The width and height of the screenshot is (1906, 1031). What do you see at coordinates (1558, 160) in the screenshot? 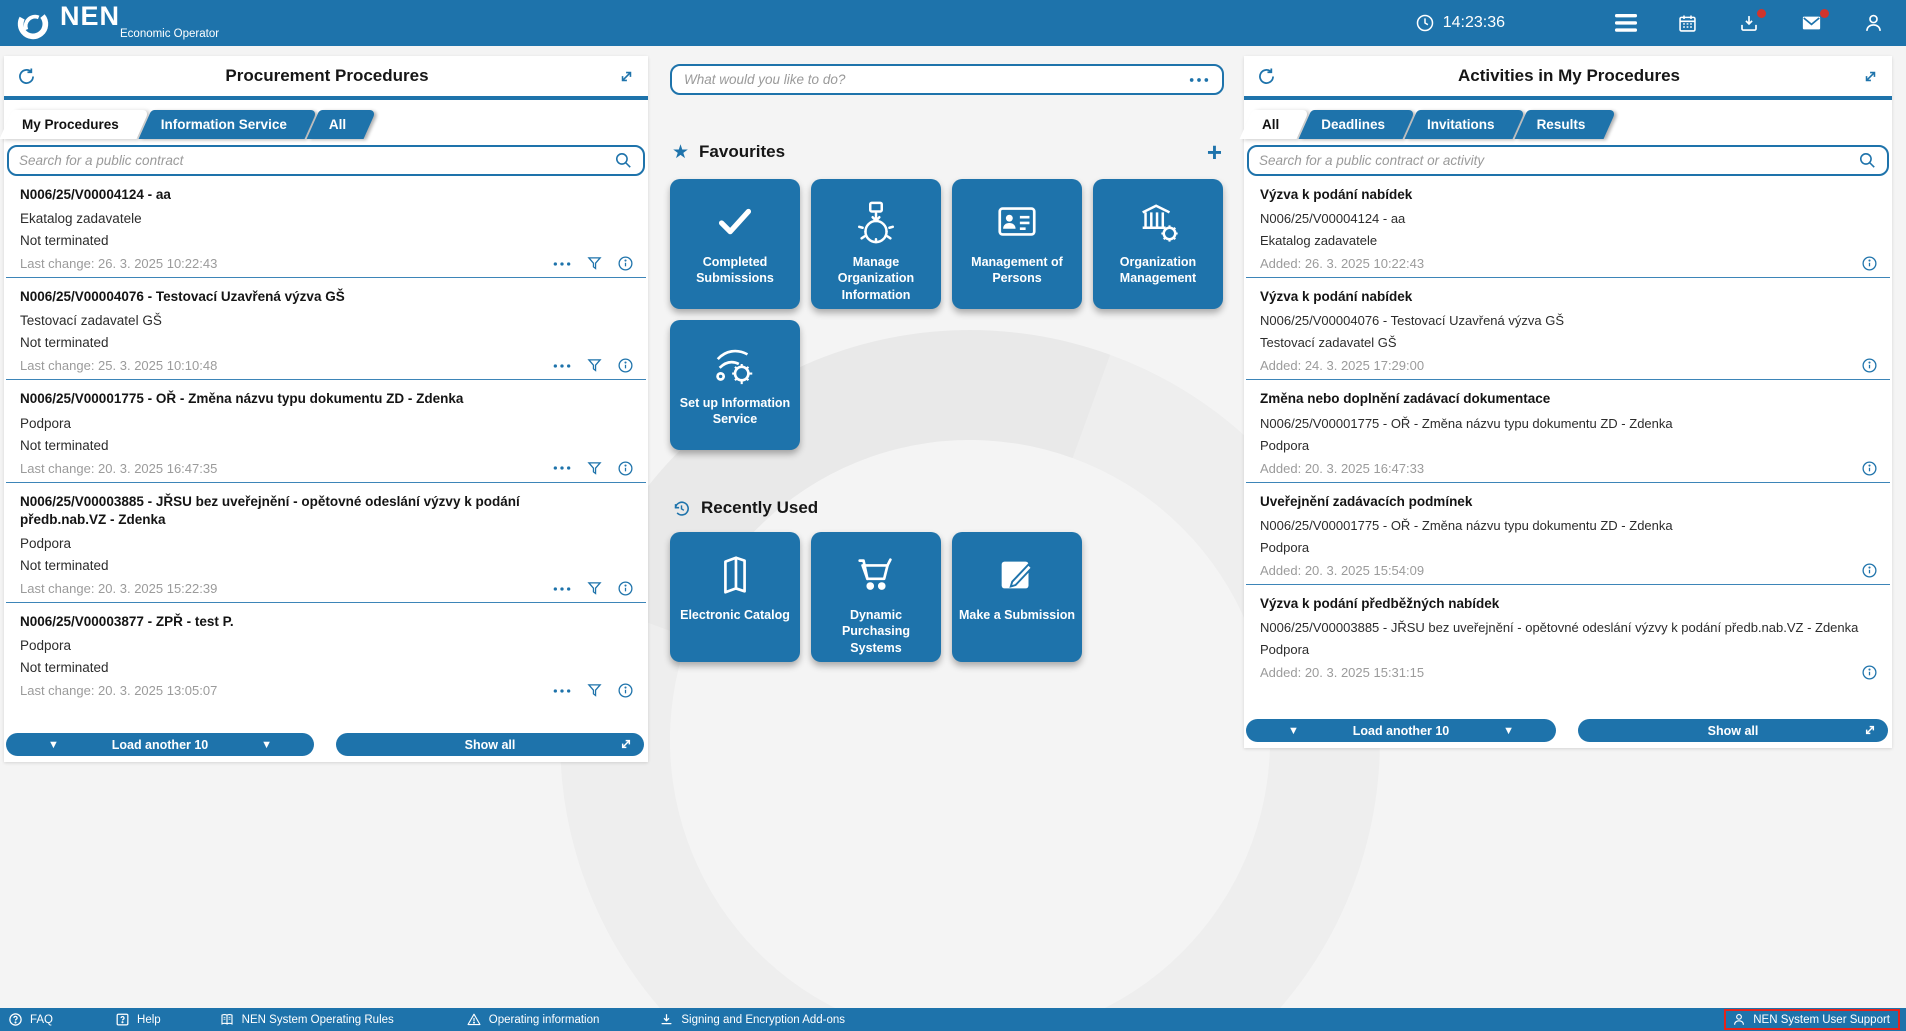
I see `activity-search-input` at bounding box center [1558, 160].